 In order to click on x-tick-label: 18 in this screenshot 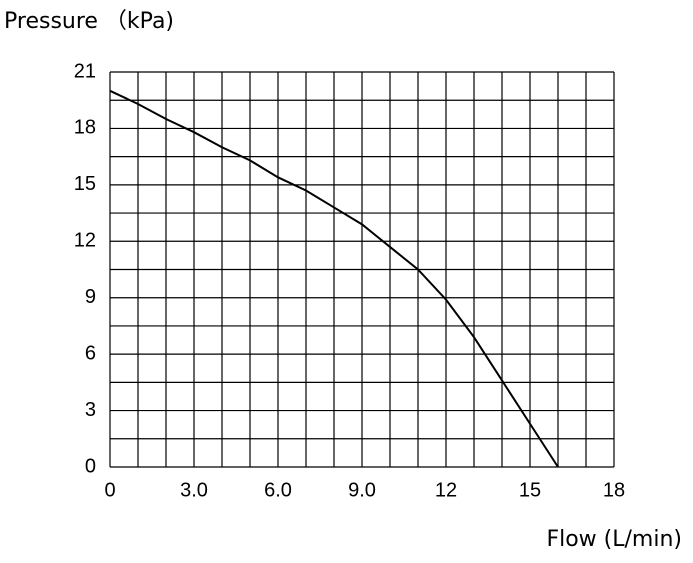, I will do `click(614, 490)`.